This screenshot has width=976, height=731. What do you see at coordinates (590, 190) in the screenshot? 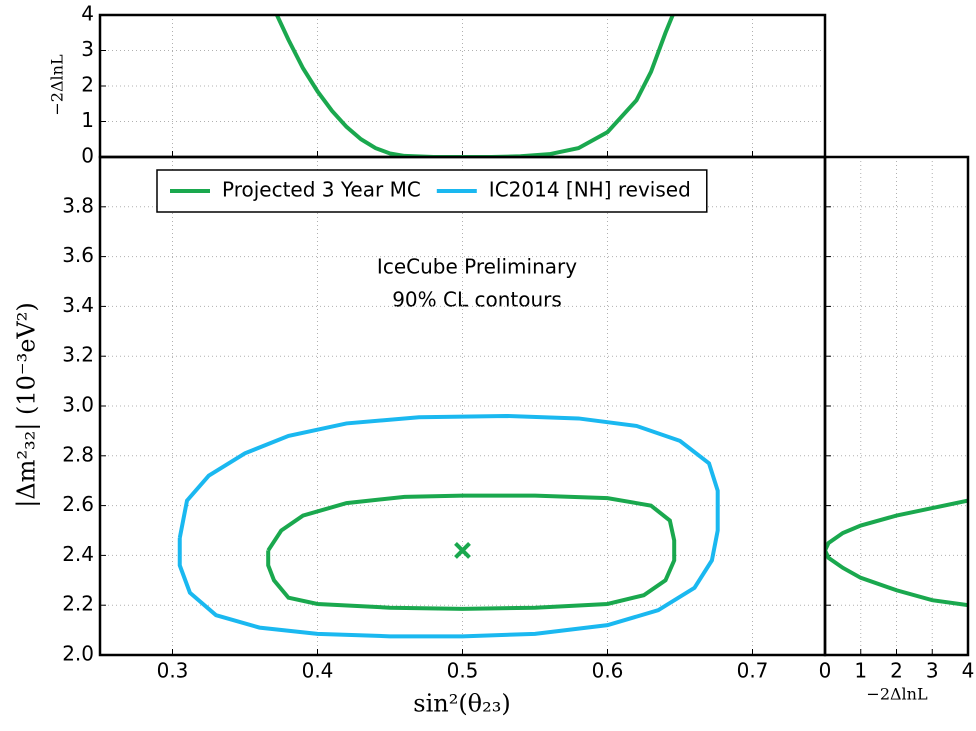
I see `legend-label: IC2014 [NH] revised` at bounding box center [590, 190].